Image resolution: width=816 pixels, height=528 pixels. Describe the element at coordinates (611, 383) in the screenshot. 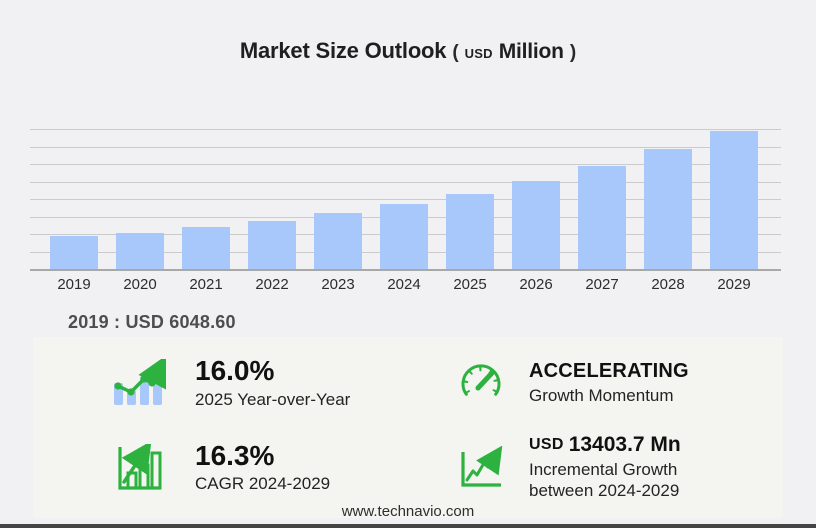

I see `stat-growth-momentum: ACCELERATING Growth Momentum` at that location.